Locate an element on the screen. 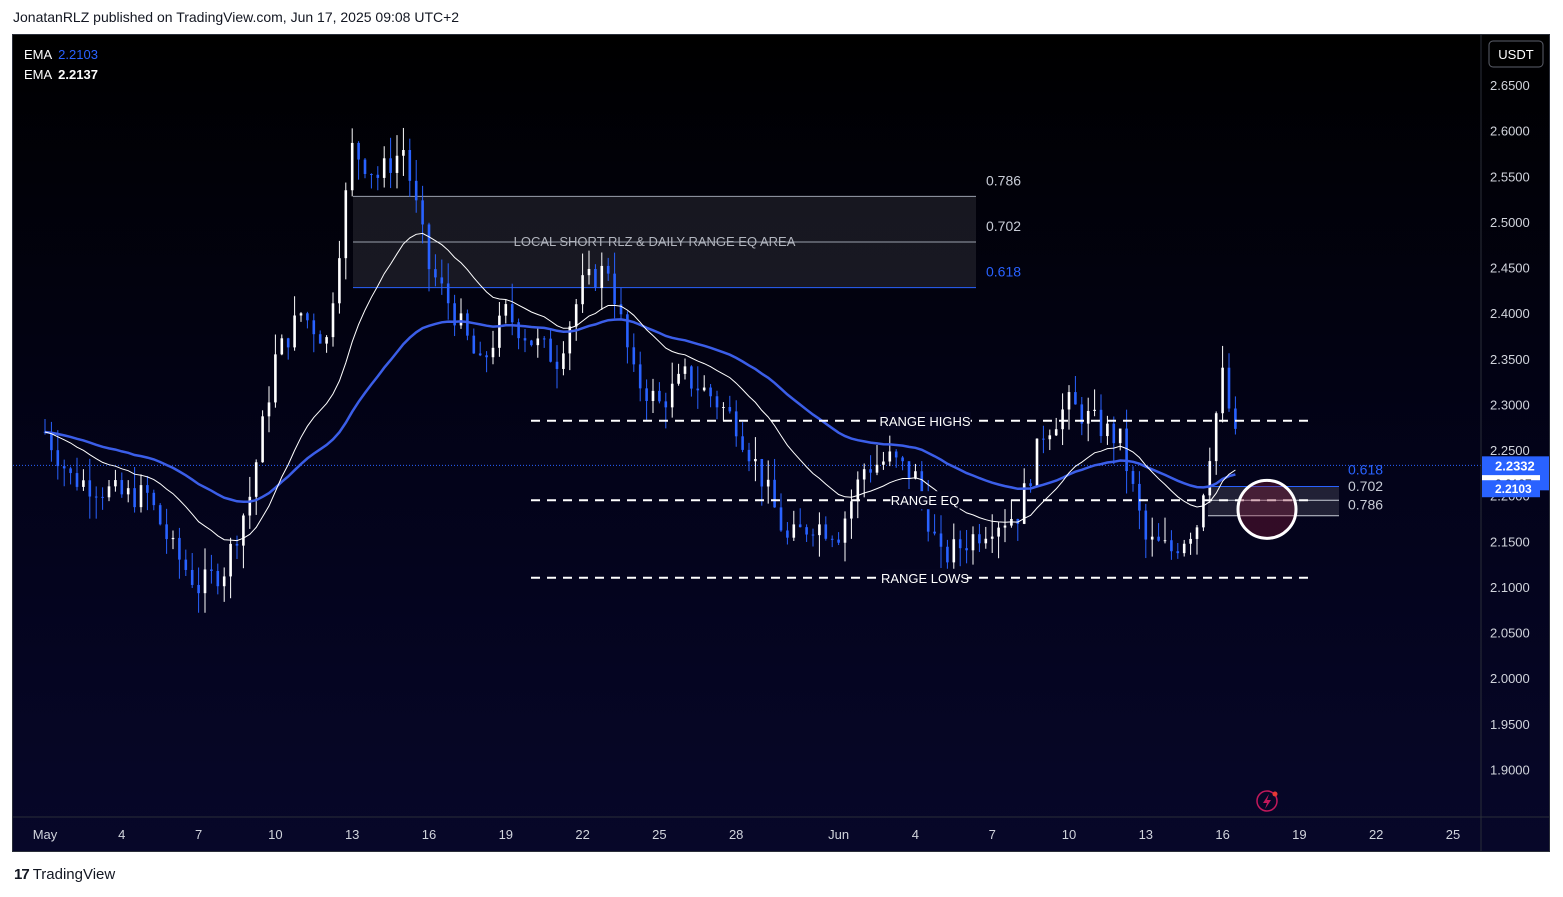 The height and width of the screenshot is (897, 1563). ema-legend-row-1: EMA 2.2103 is located at coordinates (61, 55).